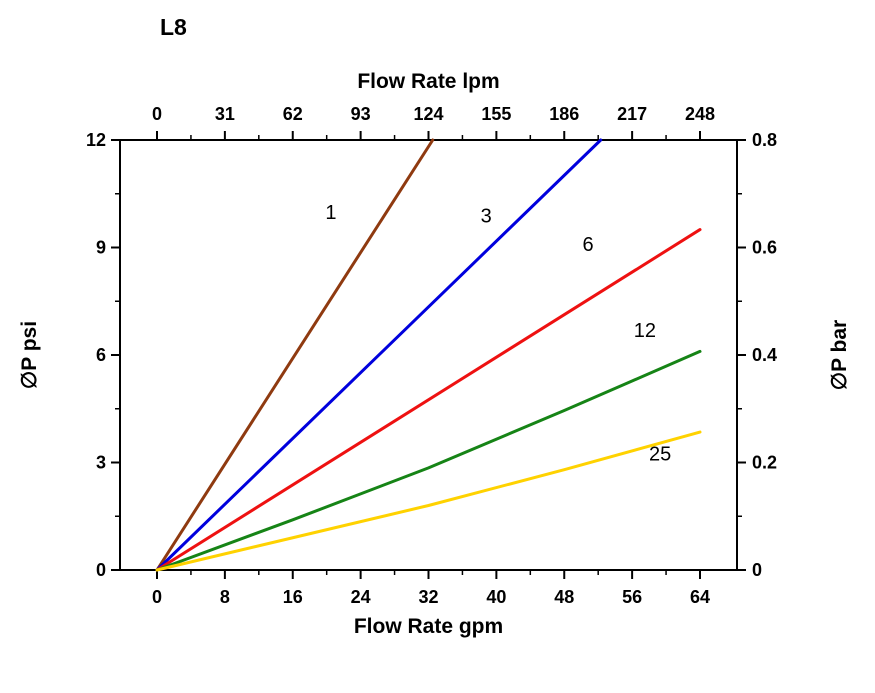  What do you see at coordinates (794, 355) in the screenshot?
I see `y-axis-right: 0 0.2 0.4 0.6 0.8 ∅P bar` at bounding box center [794, 355].